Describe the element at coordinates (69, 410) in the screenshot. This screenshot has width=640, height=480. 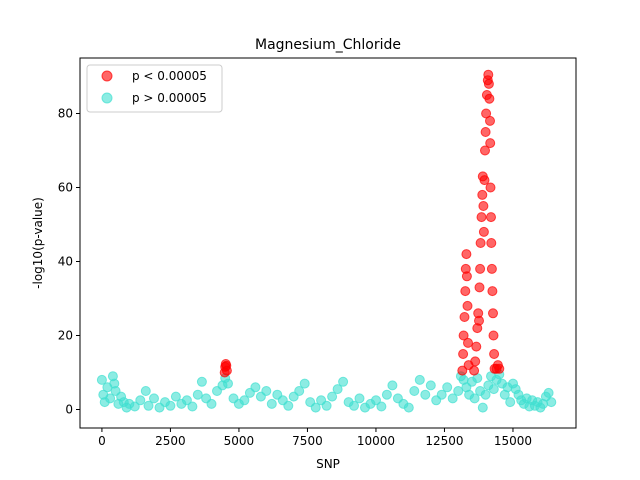
I see `y-tick-label: 0` at that location.